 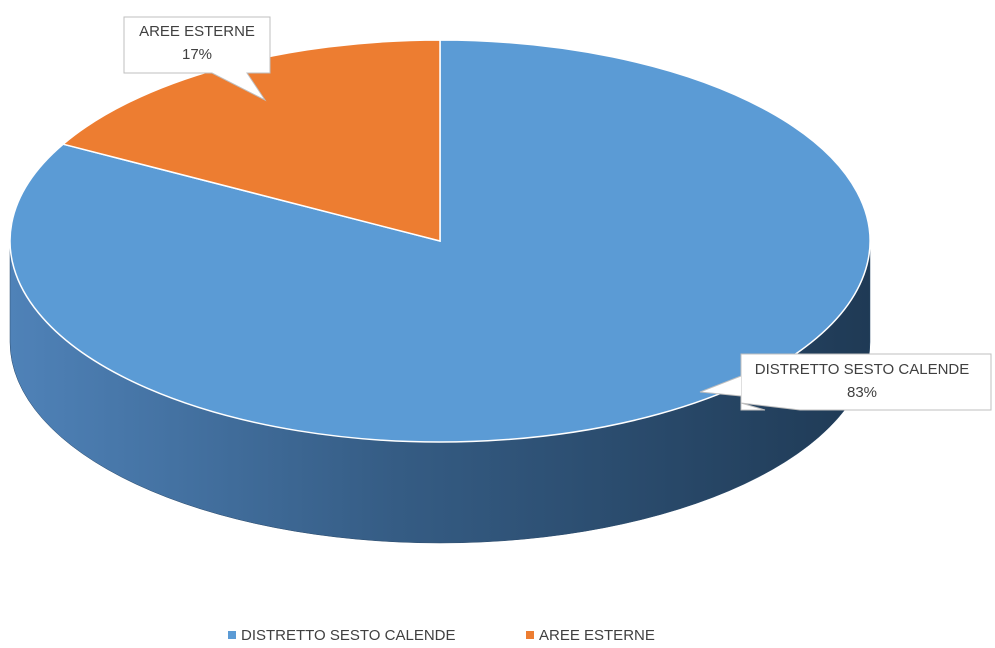 I want to click on data-label-box-aree-esterne, so click(x=197, y=59).